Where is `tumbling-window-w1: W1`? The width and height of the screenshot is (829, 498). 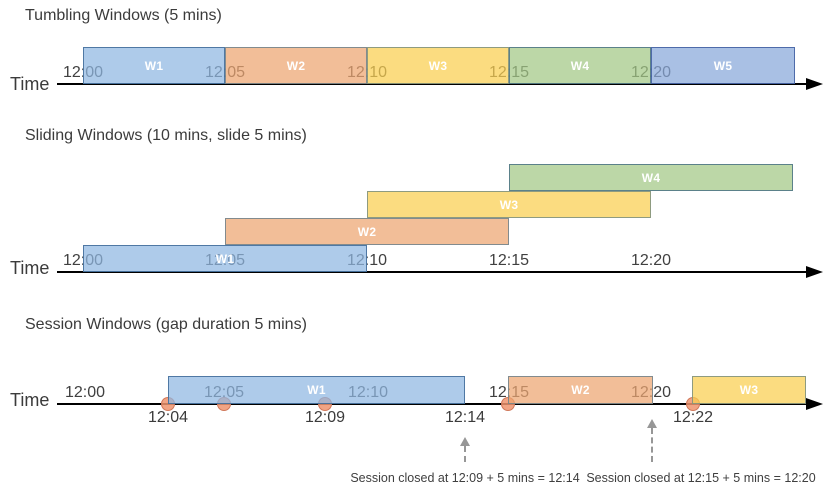
tumbling-window-w1: W1 is located at coordinates (154, 65).